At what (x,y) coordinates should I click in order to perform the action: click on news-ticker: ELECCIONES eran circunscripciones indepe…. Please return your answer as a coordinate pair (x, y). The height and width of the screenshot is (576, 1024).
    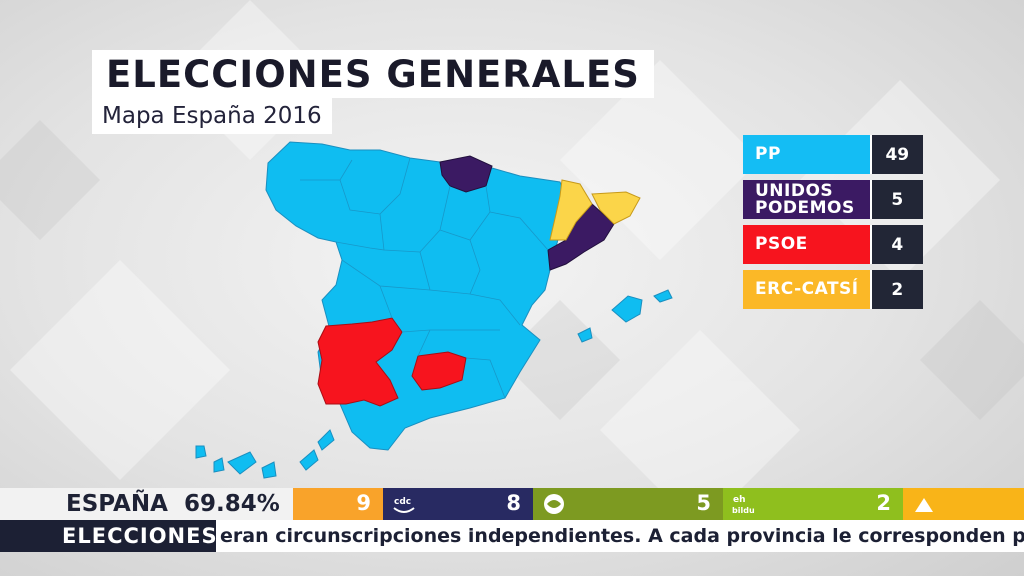
    Looking at the image, I should click on (512, 536).